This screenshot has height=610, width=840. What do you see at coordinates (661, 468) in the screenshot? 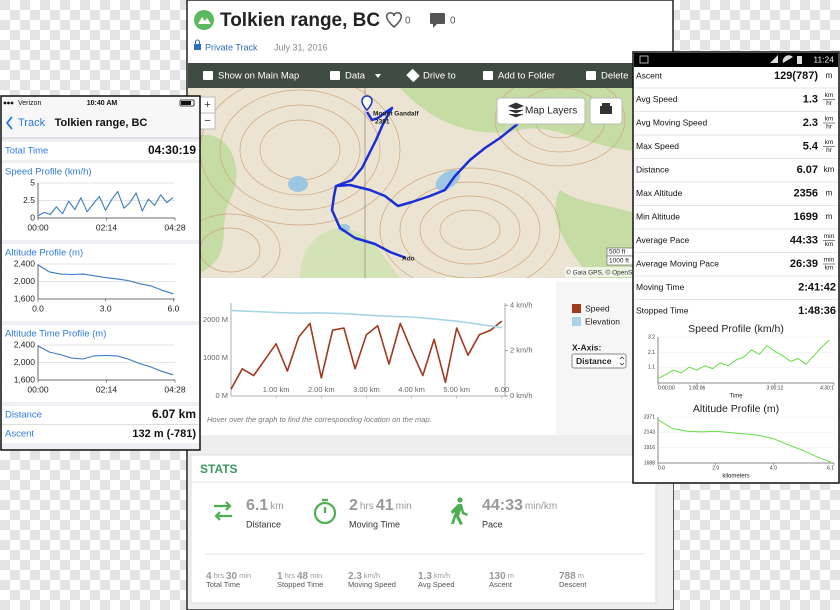
I see `x-tick-label: 0.0` at bounding box center [661, 468].